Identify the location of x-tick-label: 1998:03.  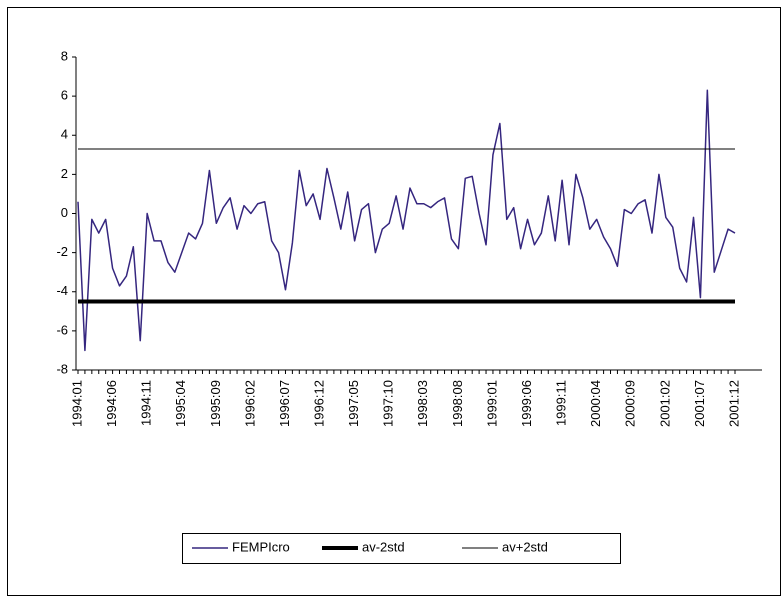
(422, 403).